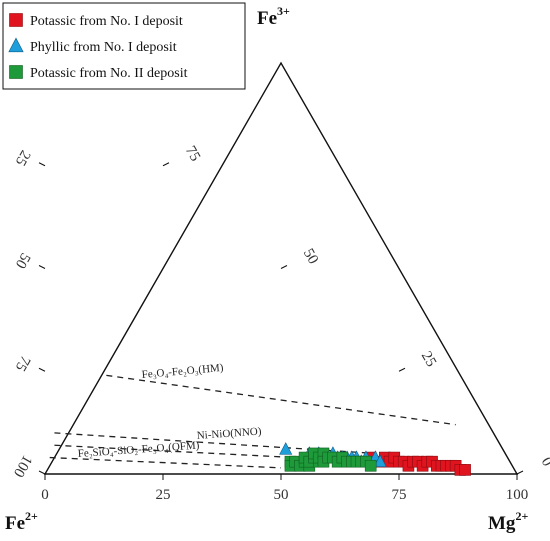 This screenshot has width=550, height=541. I want to click on bottom-tick-label: 75, so click(399, 495).